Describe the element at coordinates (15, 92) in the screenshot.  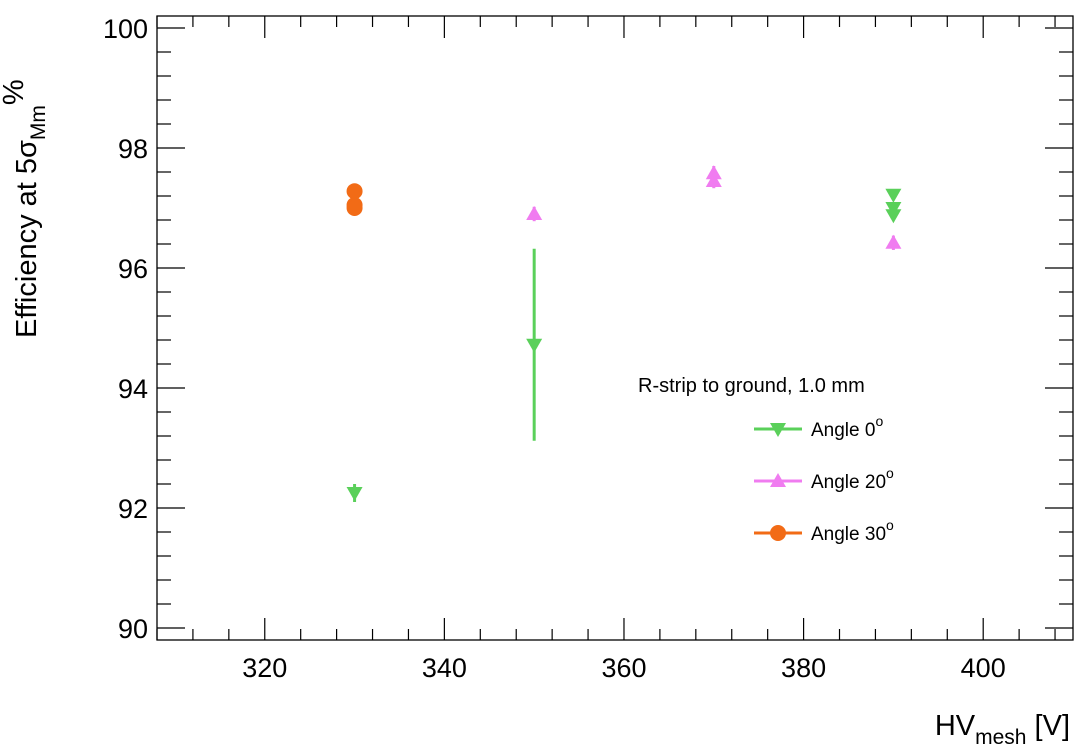
I see `y-axis-title-unit: %` at that location.